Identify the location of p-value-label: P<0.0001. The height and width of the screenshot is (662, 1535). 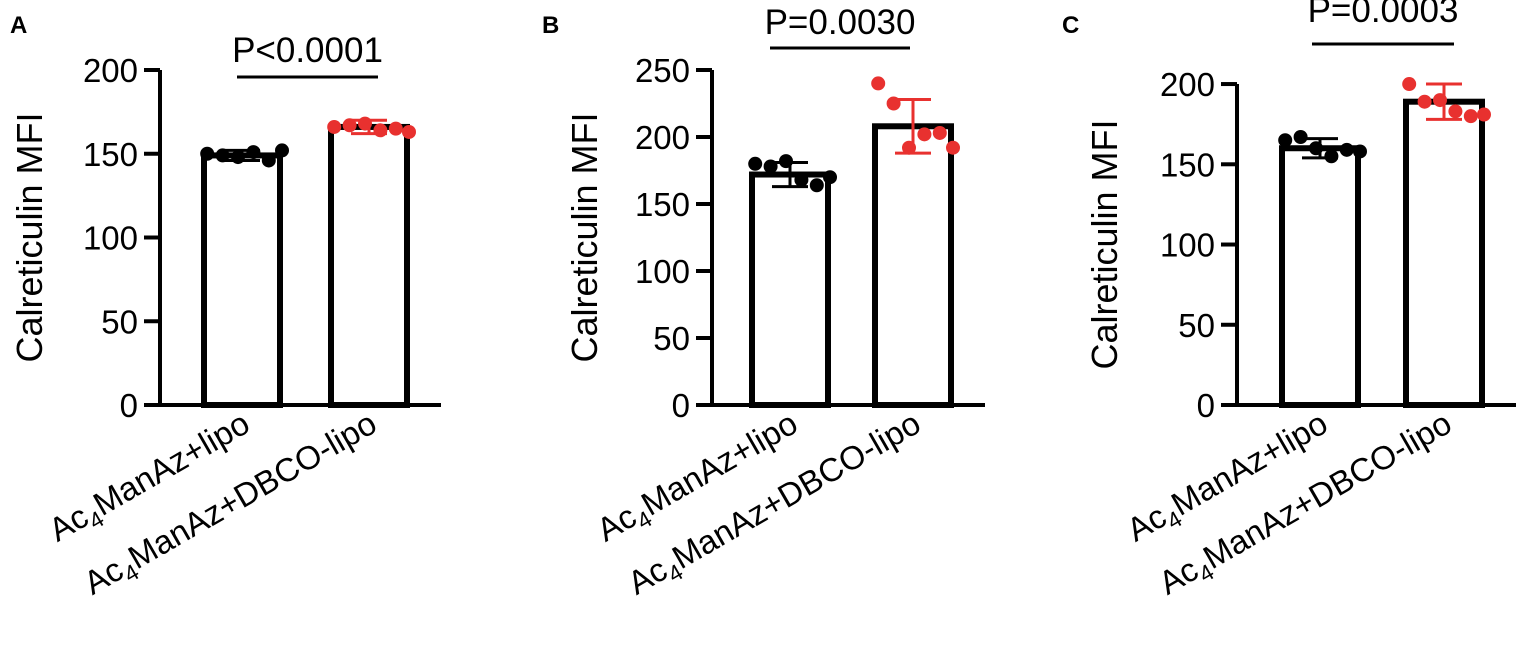
(307, 50).